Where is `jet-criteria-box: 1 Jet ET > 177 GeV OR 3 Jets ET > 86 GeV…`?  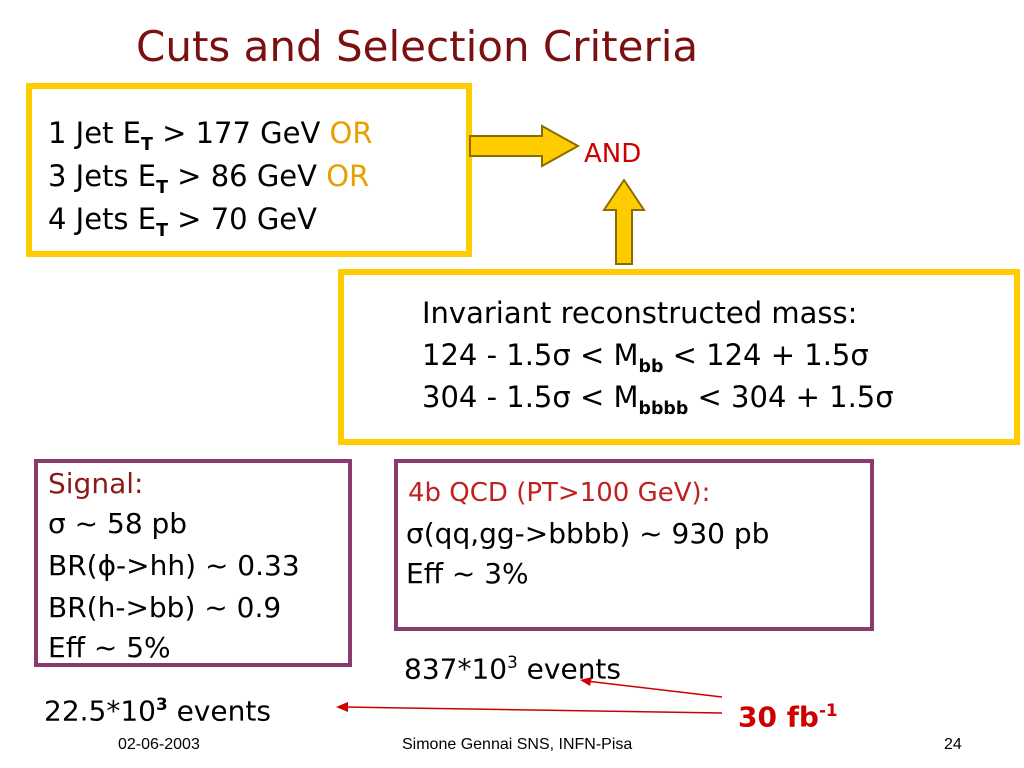 jet-criteria-box: 1 Jet ET > 177 GeV OR 3 Jets ET > 86 GeV… is located at coordinates (249, 170).